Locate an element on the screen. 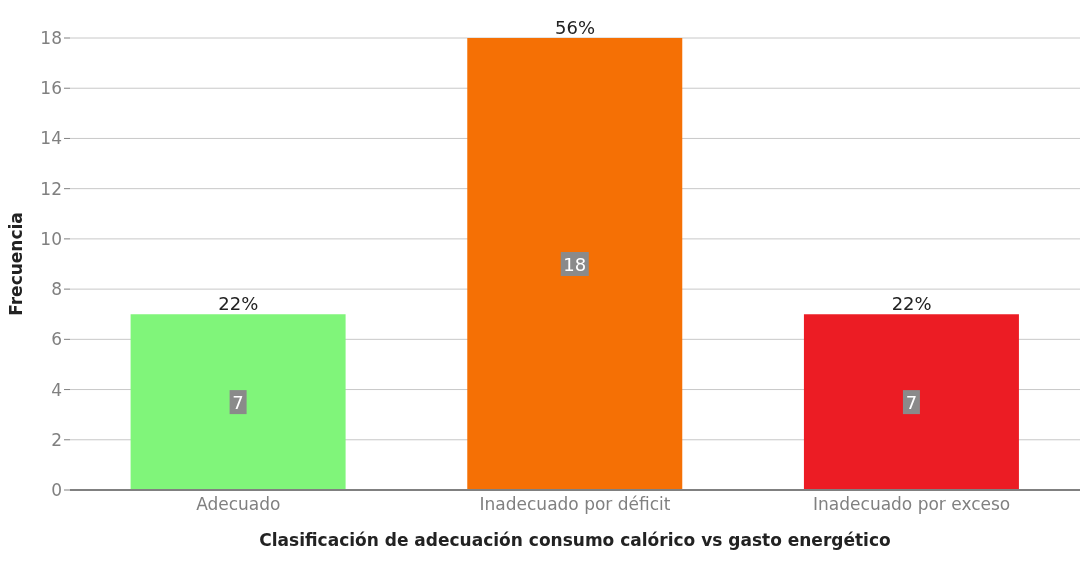 The height and width of the screenshot is (561, 1083). x-tick-label: Inadecuado por exceso is located at coordinates (912, 504).